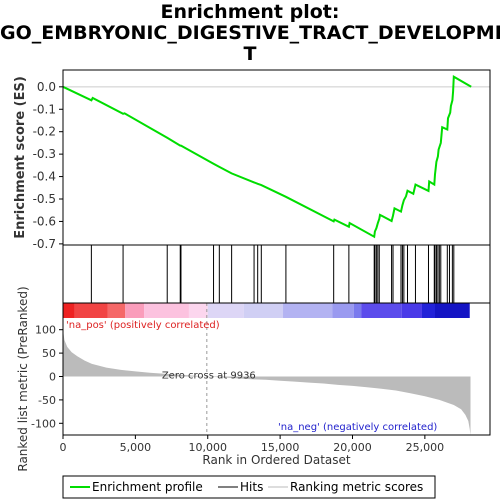  What do you see at coordinates (136, 447) in the screenshot?
I see `x-tick-label: 5,000` at bounding box center [136, 447].